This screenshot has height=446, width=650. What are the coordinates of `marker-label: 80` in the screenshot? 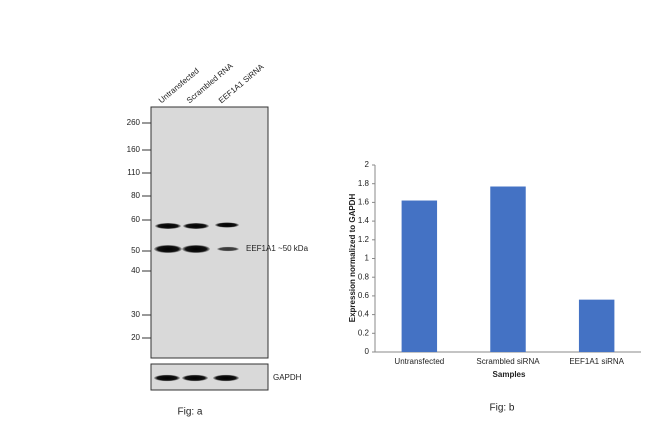 It's located at (135, 195).